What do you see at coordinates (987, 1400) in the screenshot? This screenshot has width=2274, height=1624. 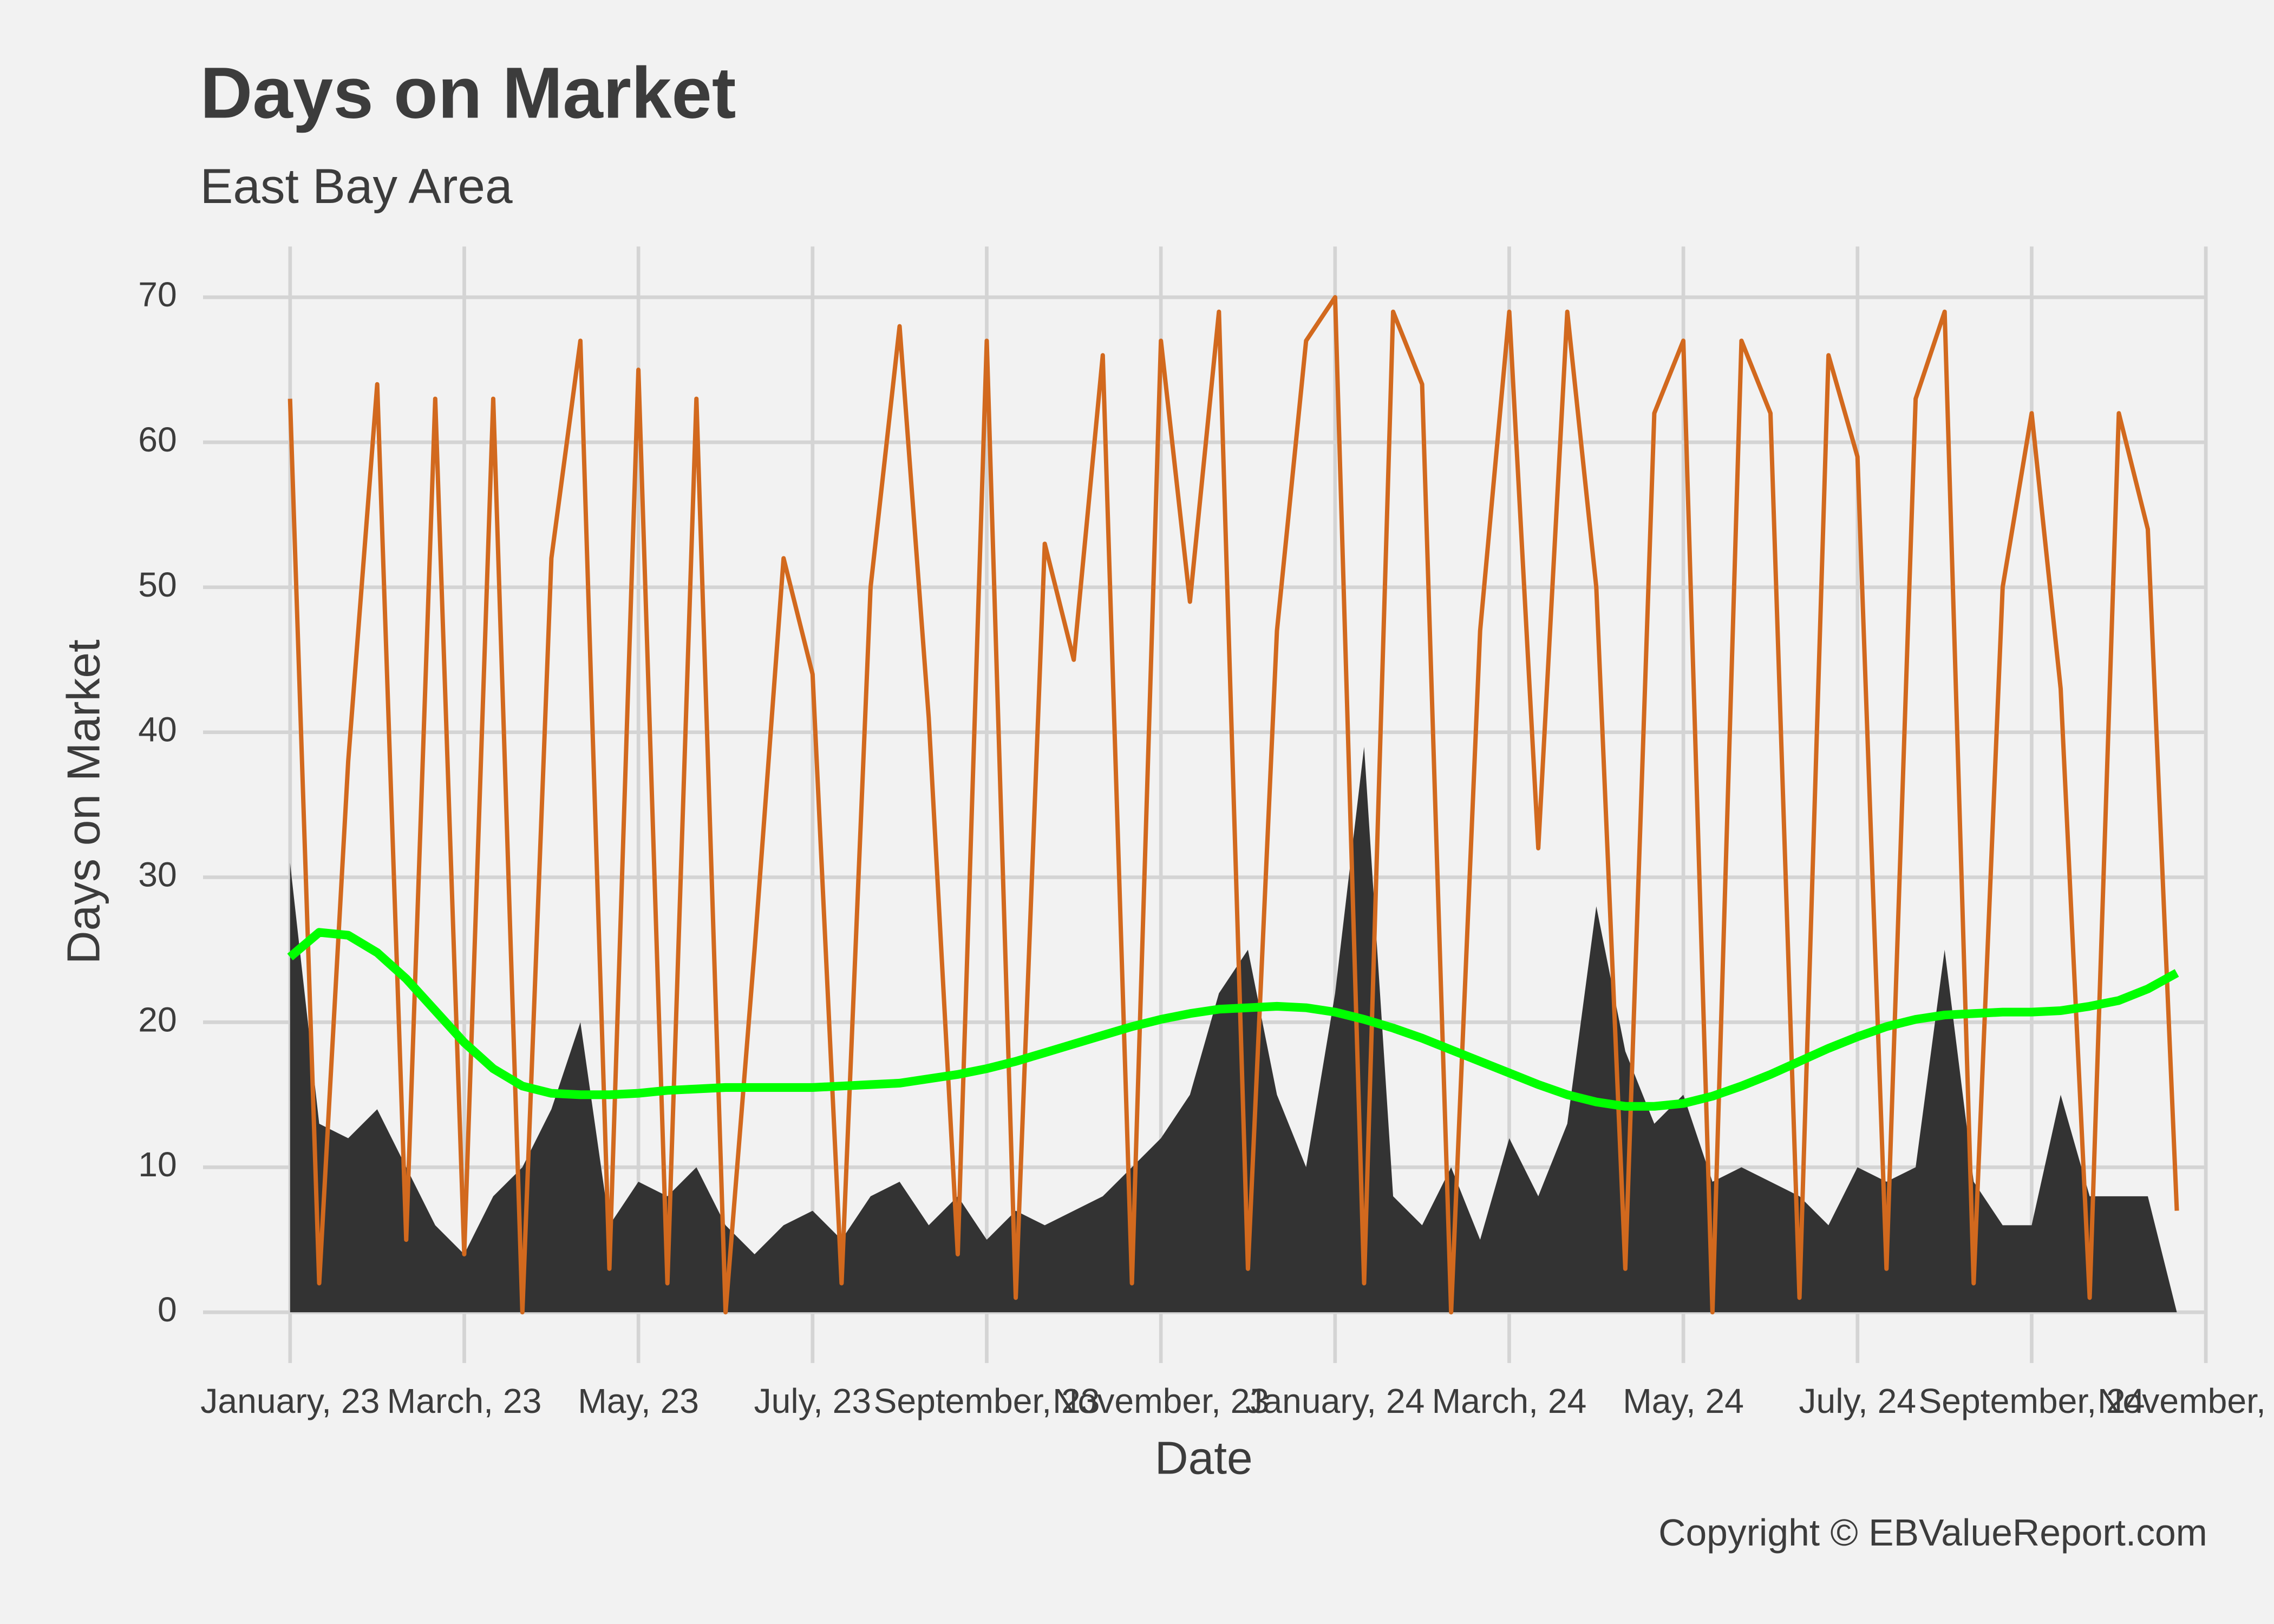 I see `x-tick-label: September, 23` at bounding box center [987, 1400].